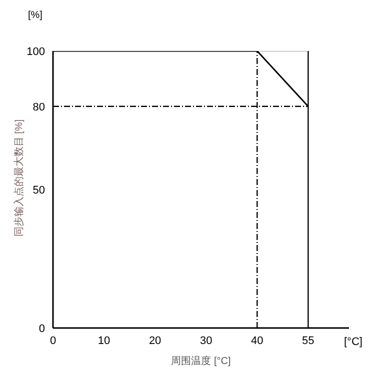 This screenshot has height=372, width=373. Describe the element at coordinates (41, 328) in the screenshot. I see `y-tick-label: 0` at that location.